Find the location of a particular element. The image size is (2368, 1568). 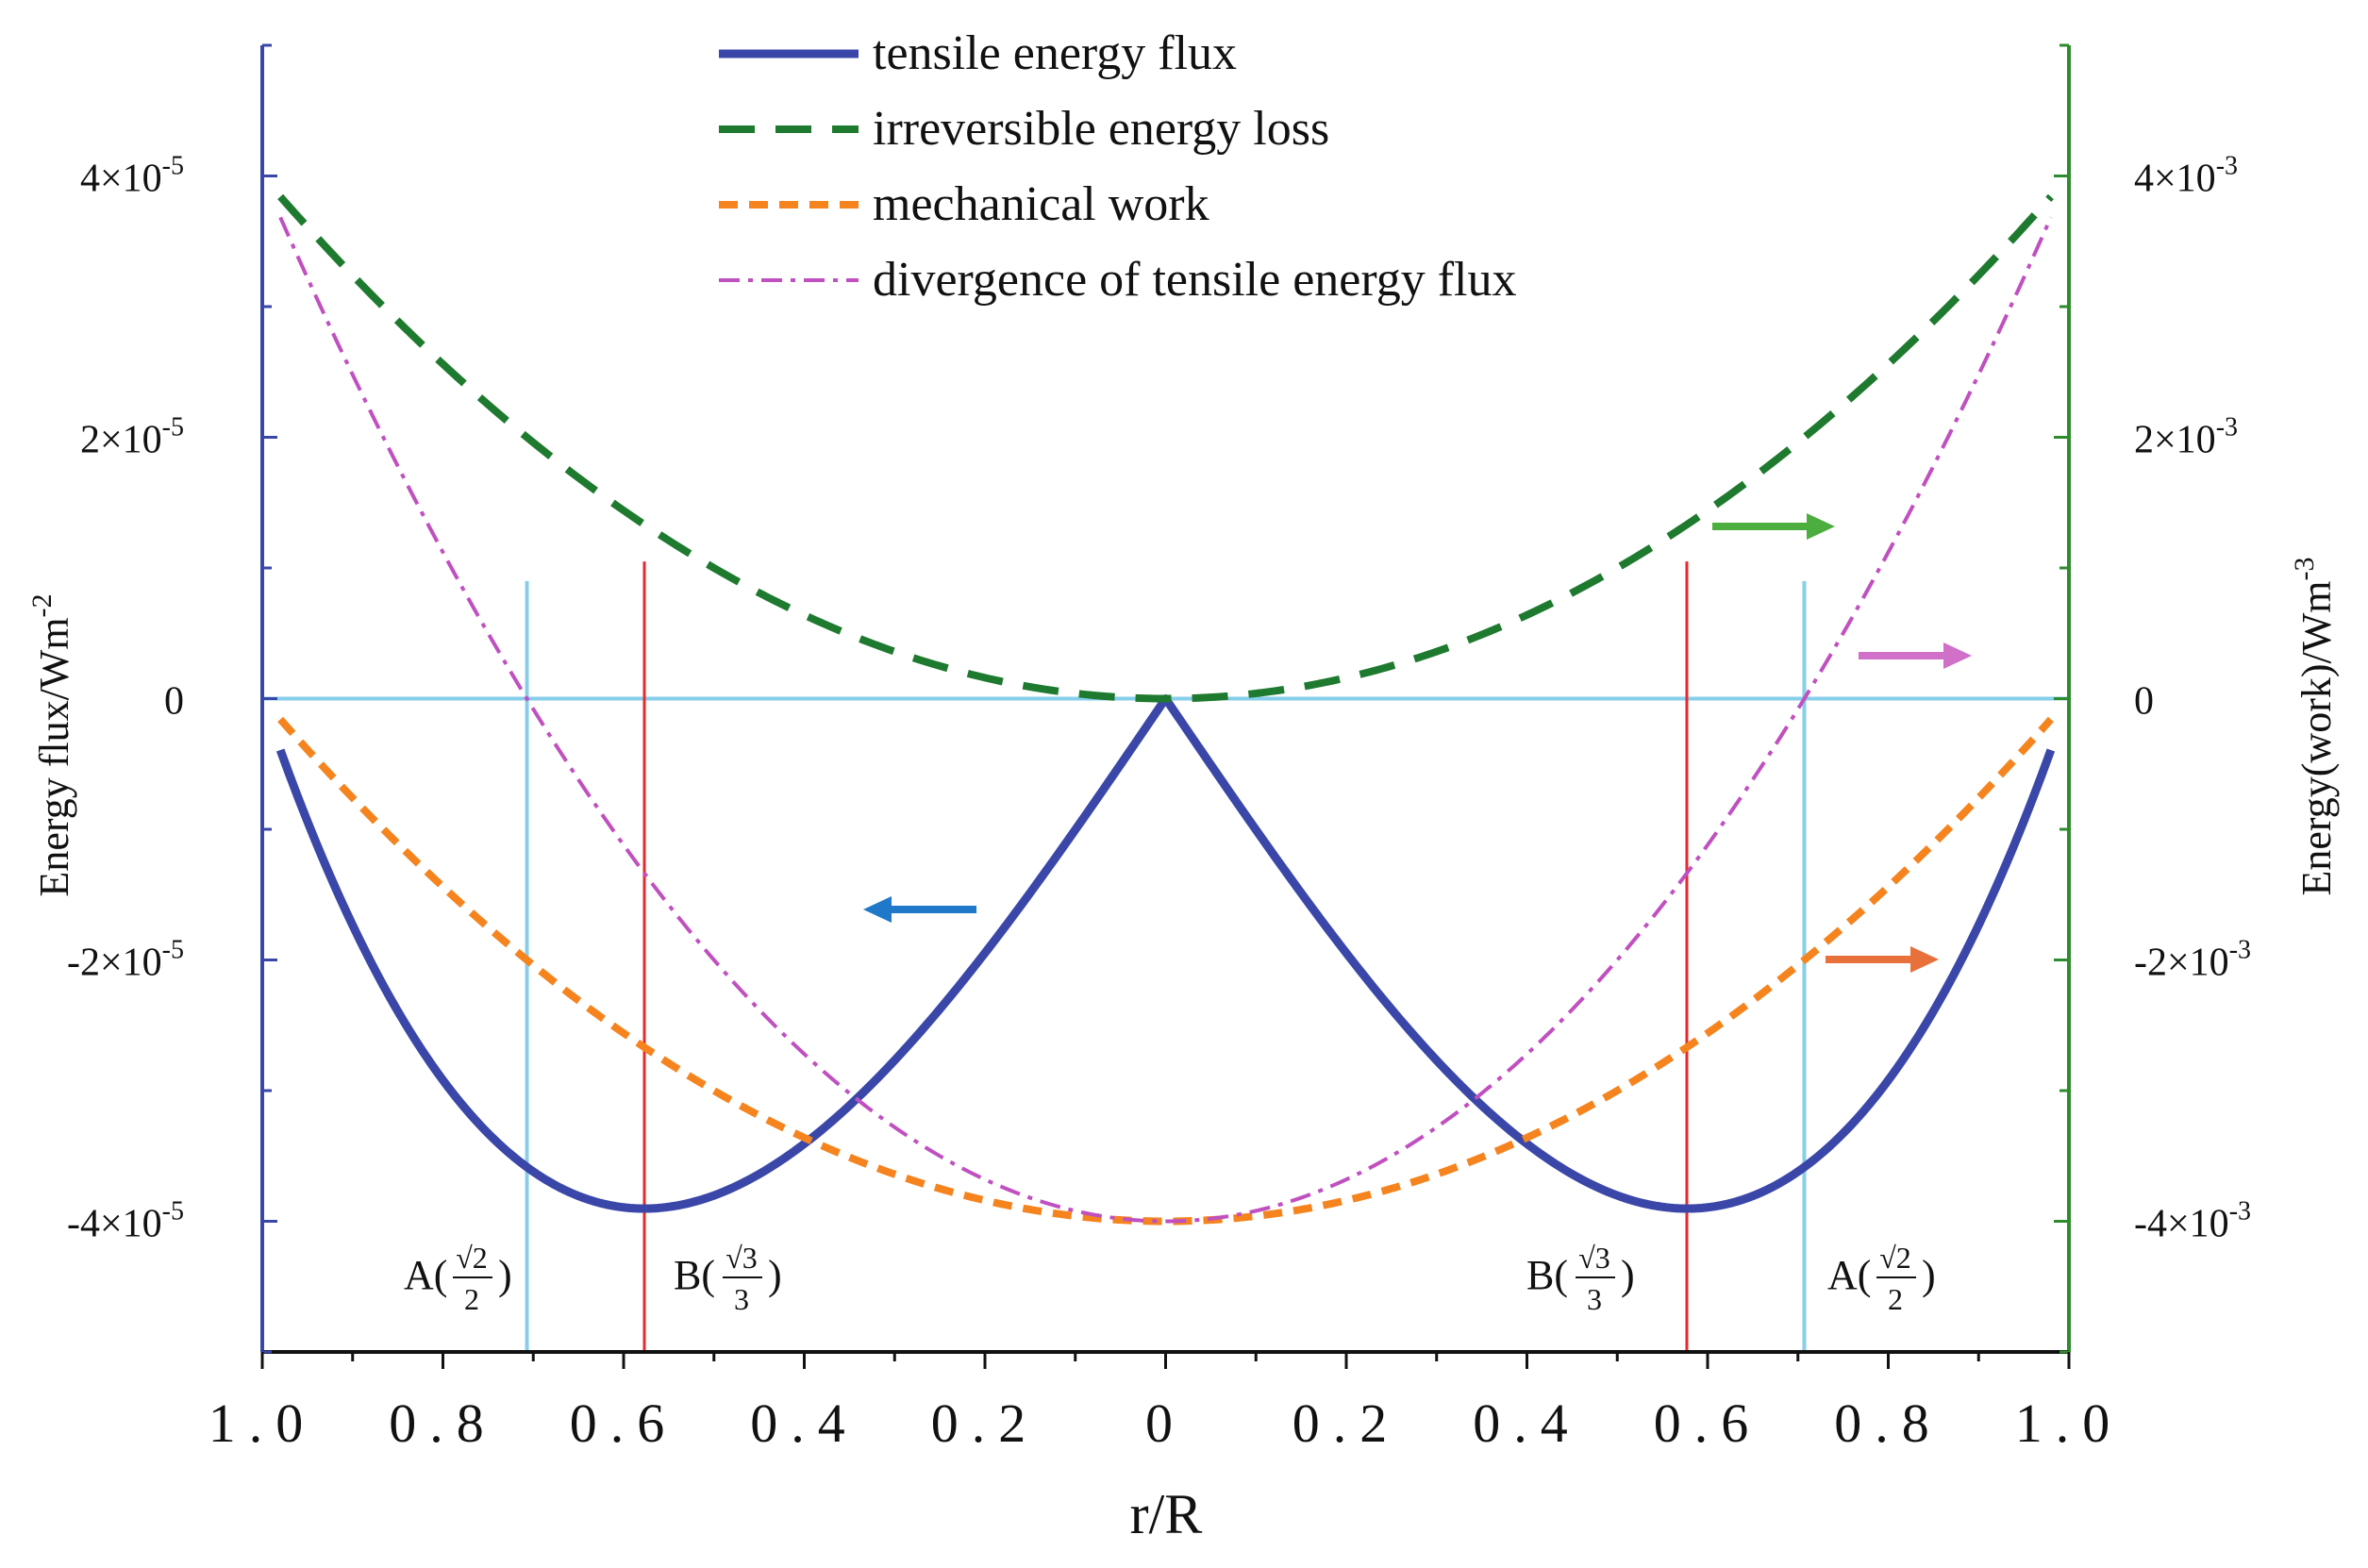

x-tick-label: 0 is located at coordinates (1165, 1423).